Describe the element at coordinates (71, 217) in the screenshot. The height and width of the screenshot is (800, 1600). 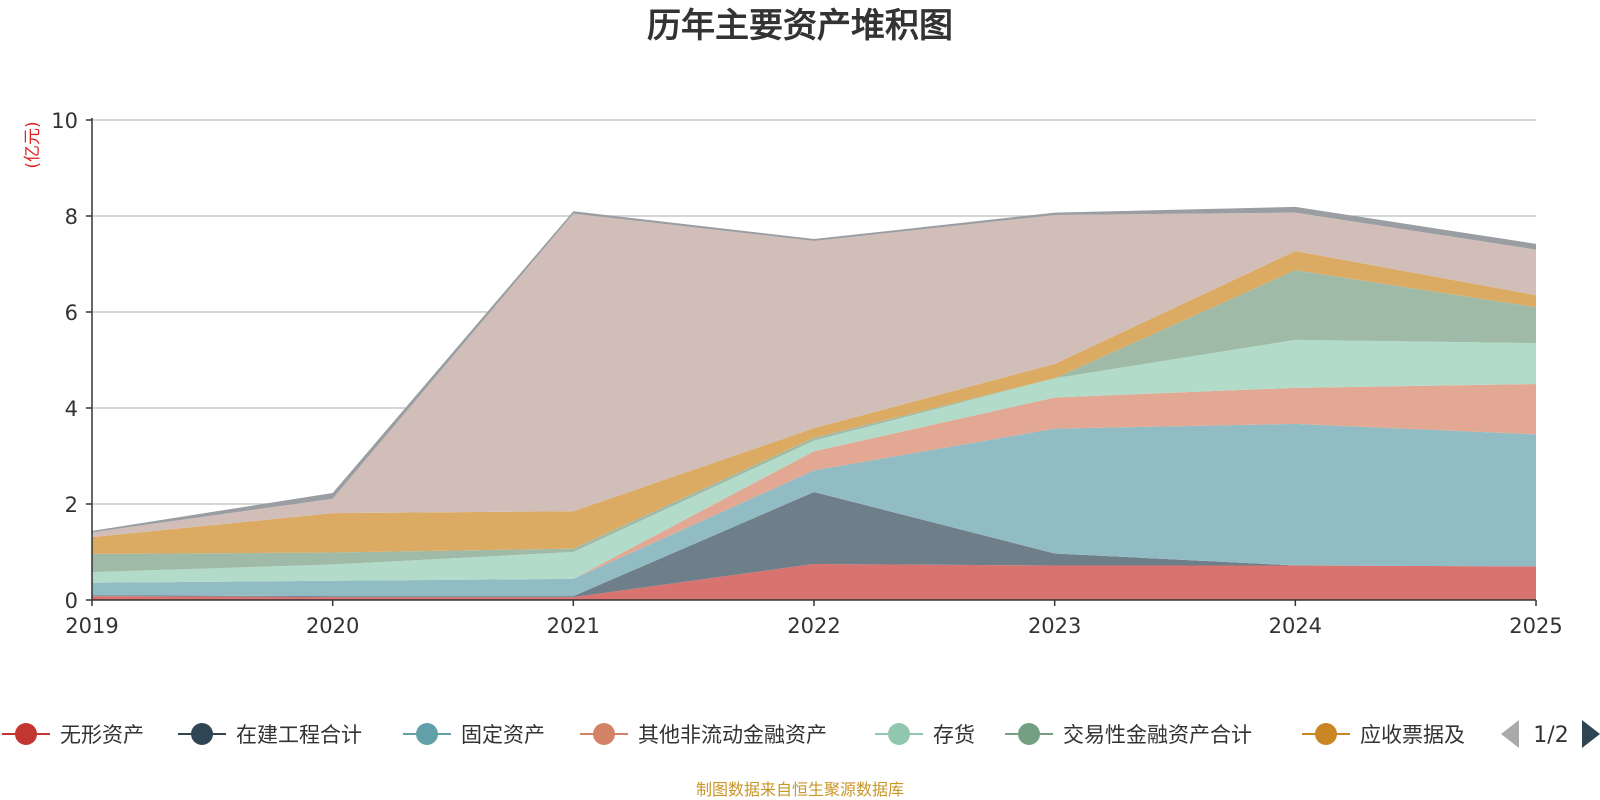
I see `y-tick-label: 8` at that location.